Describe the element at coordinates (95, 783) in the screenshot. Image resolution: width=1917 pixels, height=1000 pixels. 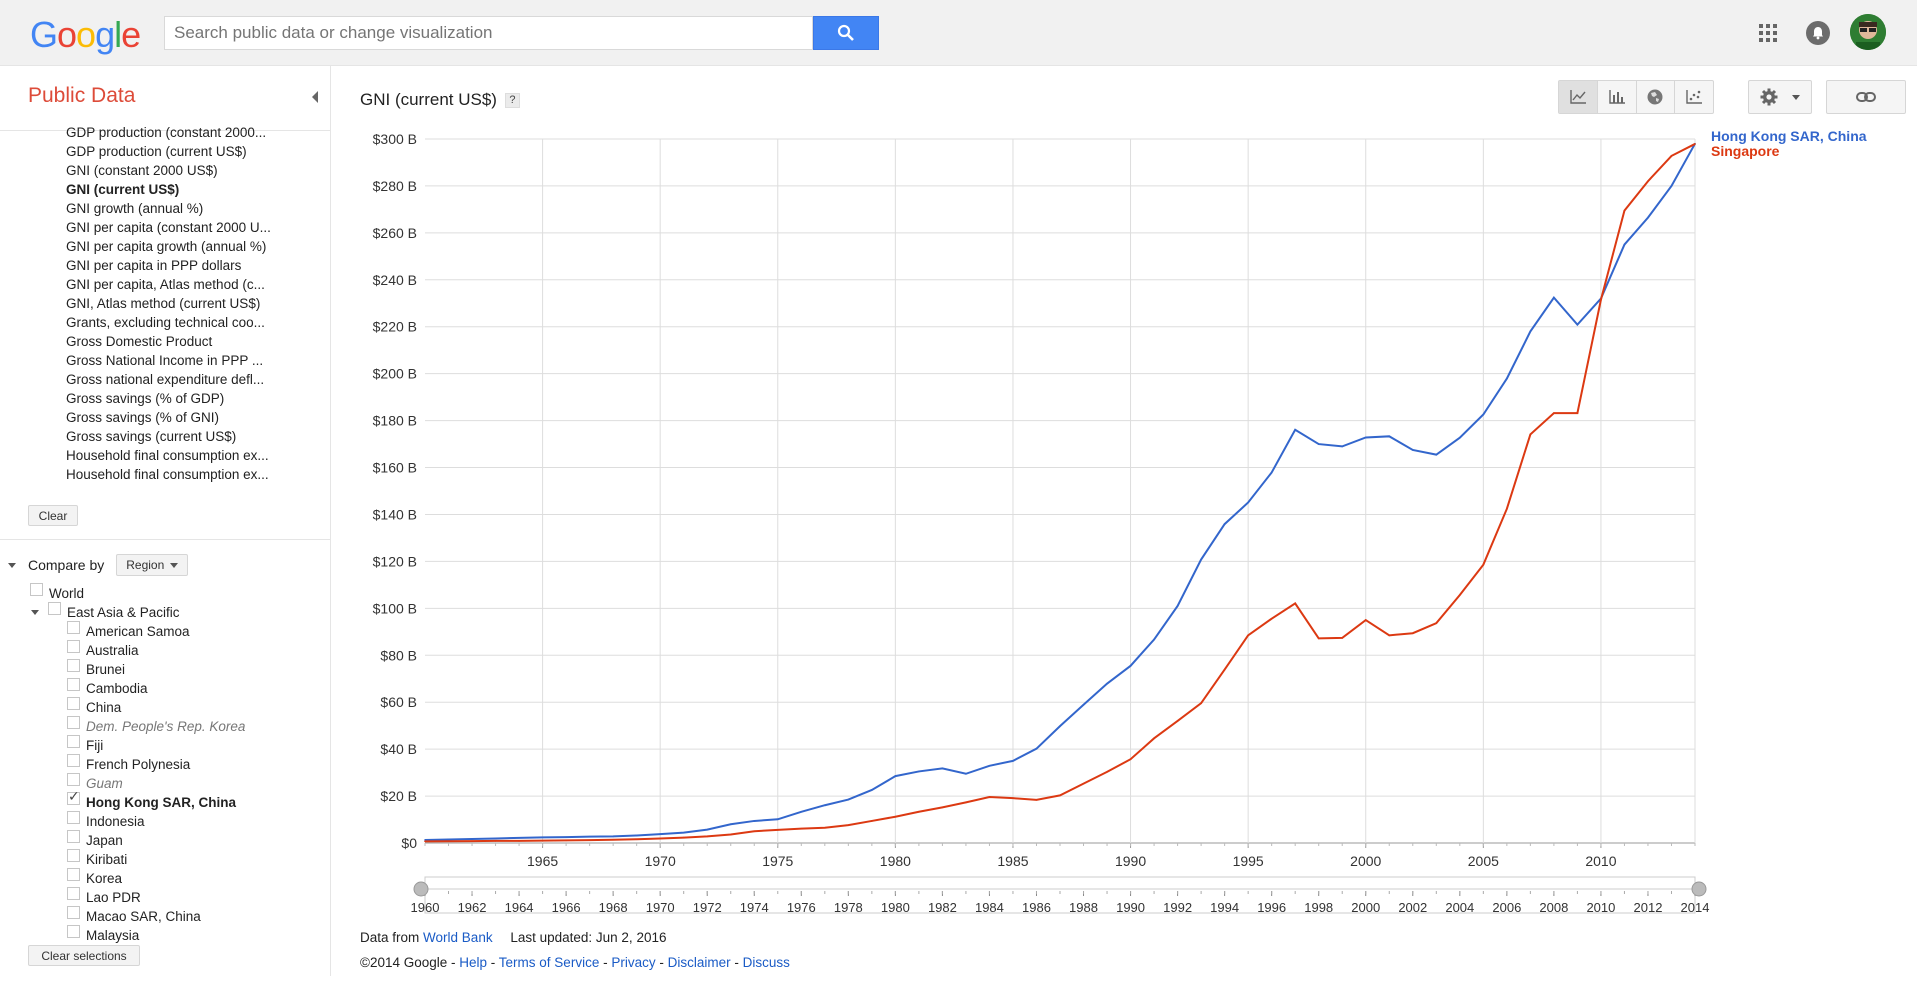
I see `region-item: Guam` at that location.